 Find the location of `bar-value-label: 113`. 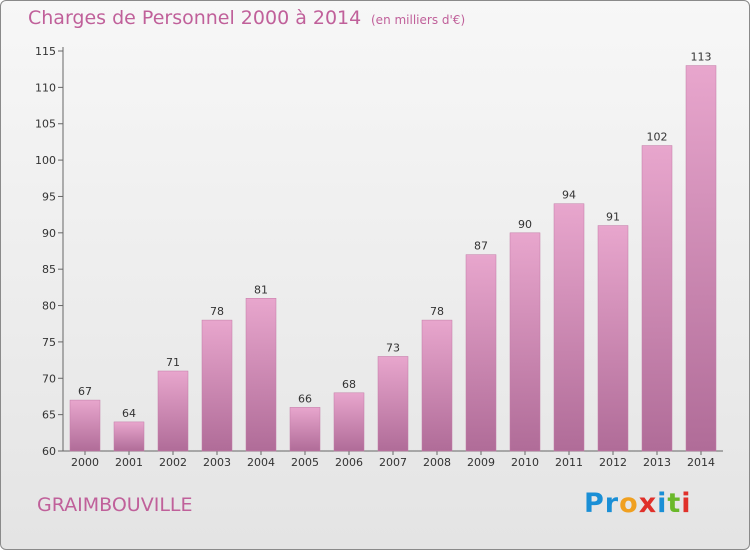

bar-value-label: 113 is located at coordinates (701, 57).